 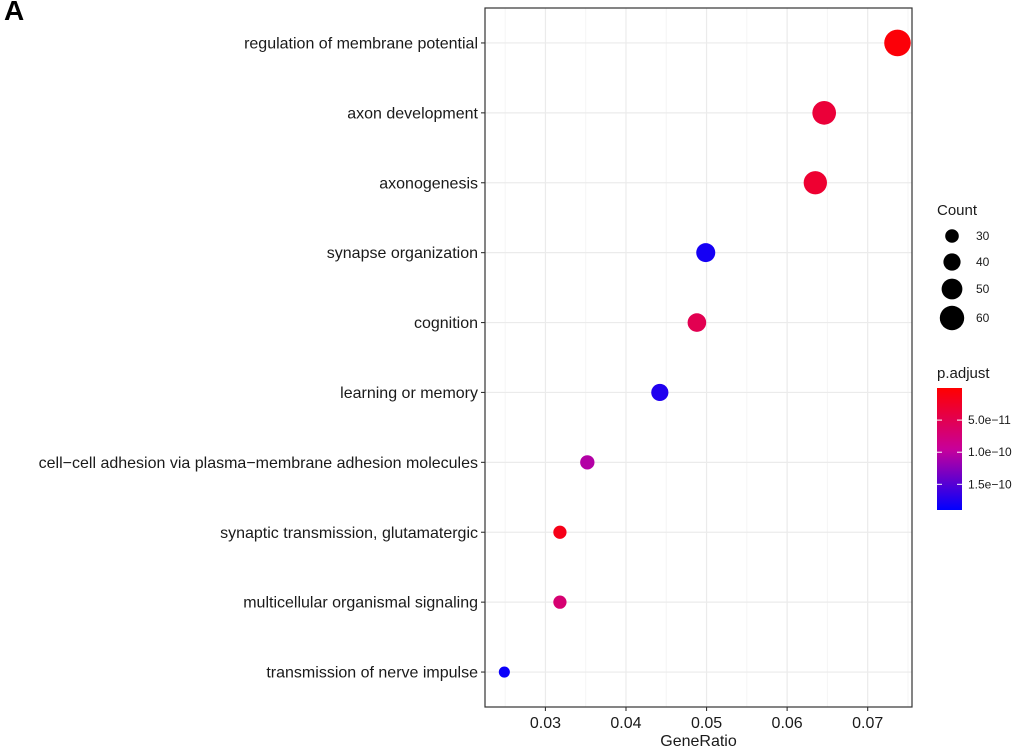 I want to click on padjust-legend-label: 5.0e−11, so click(x=989, y=420).